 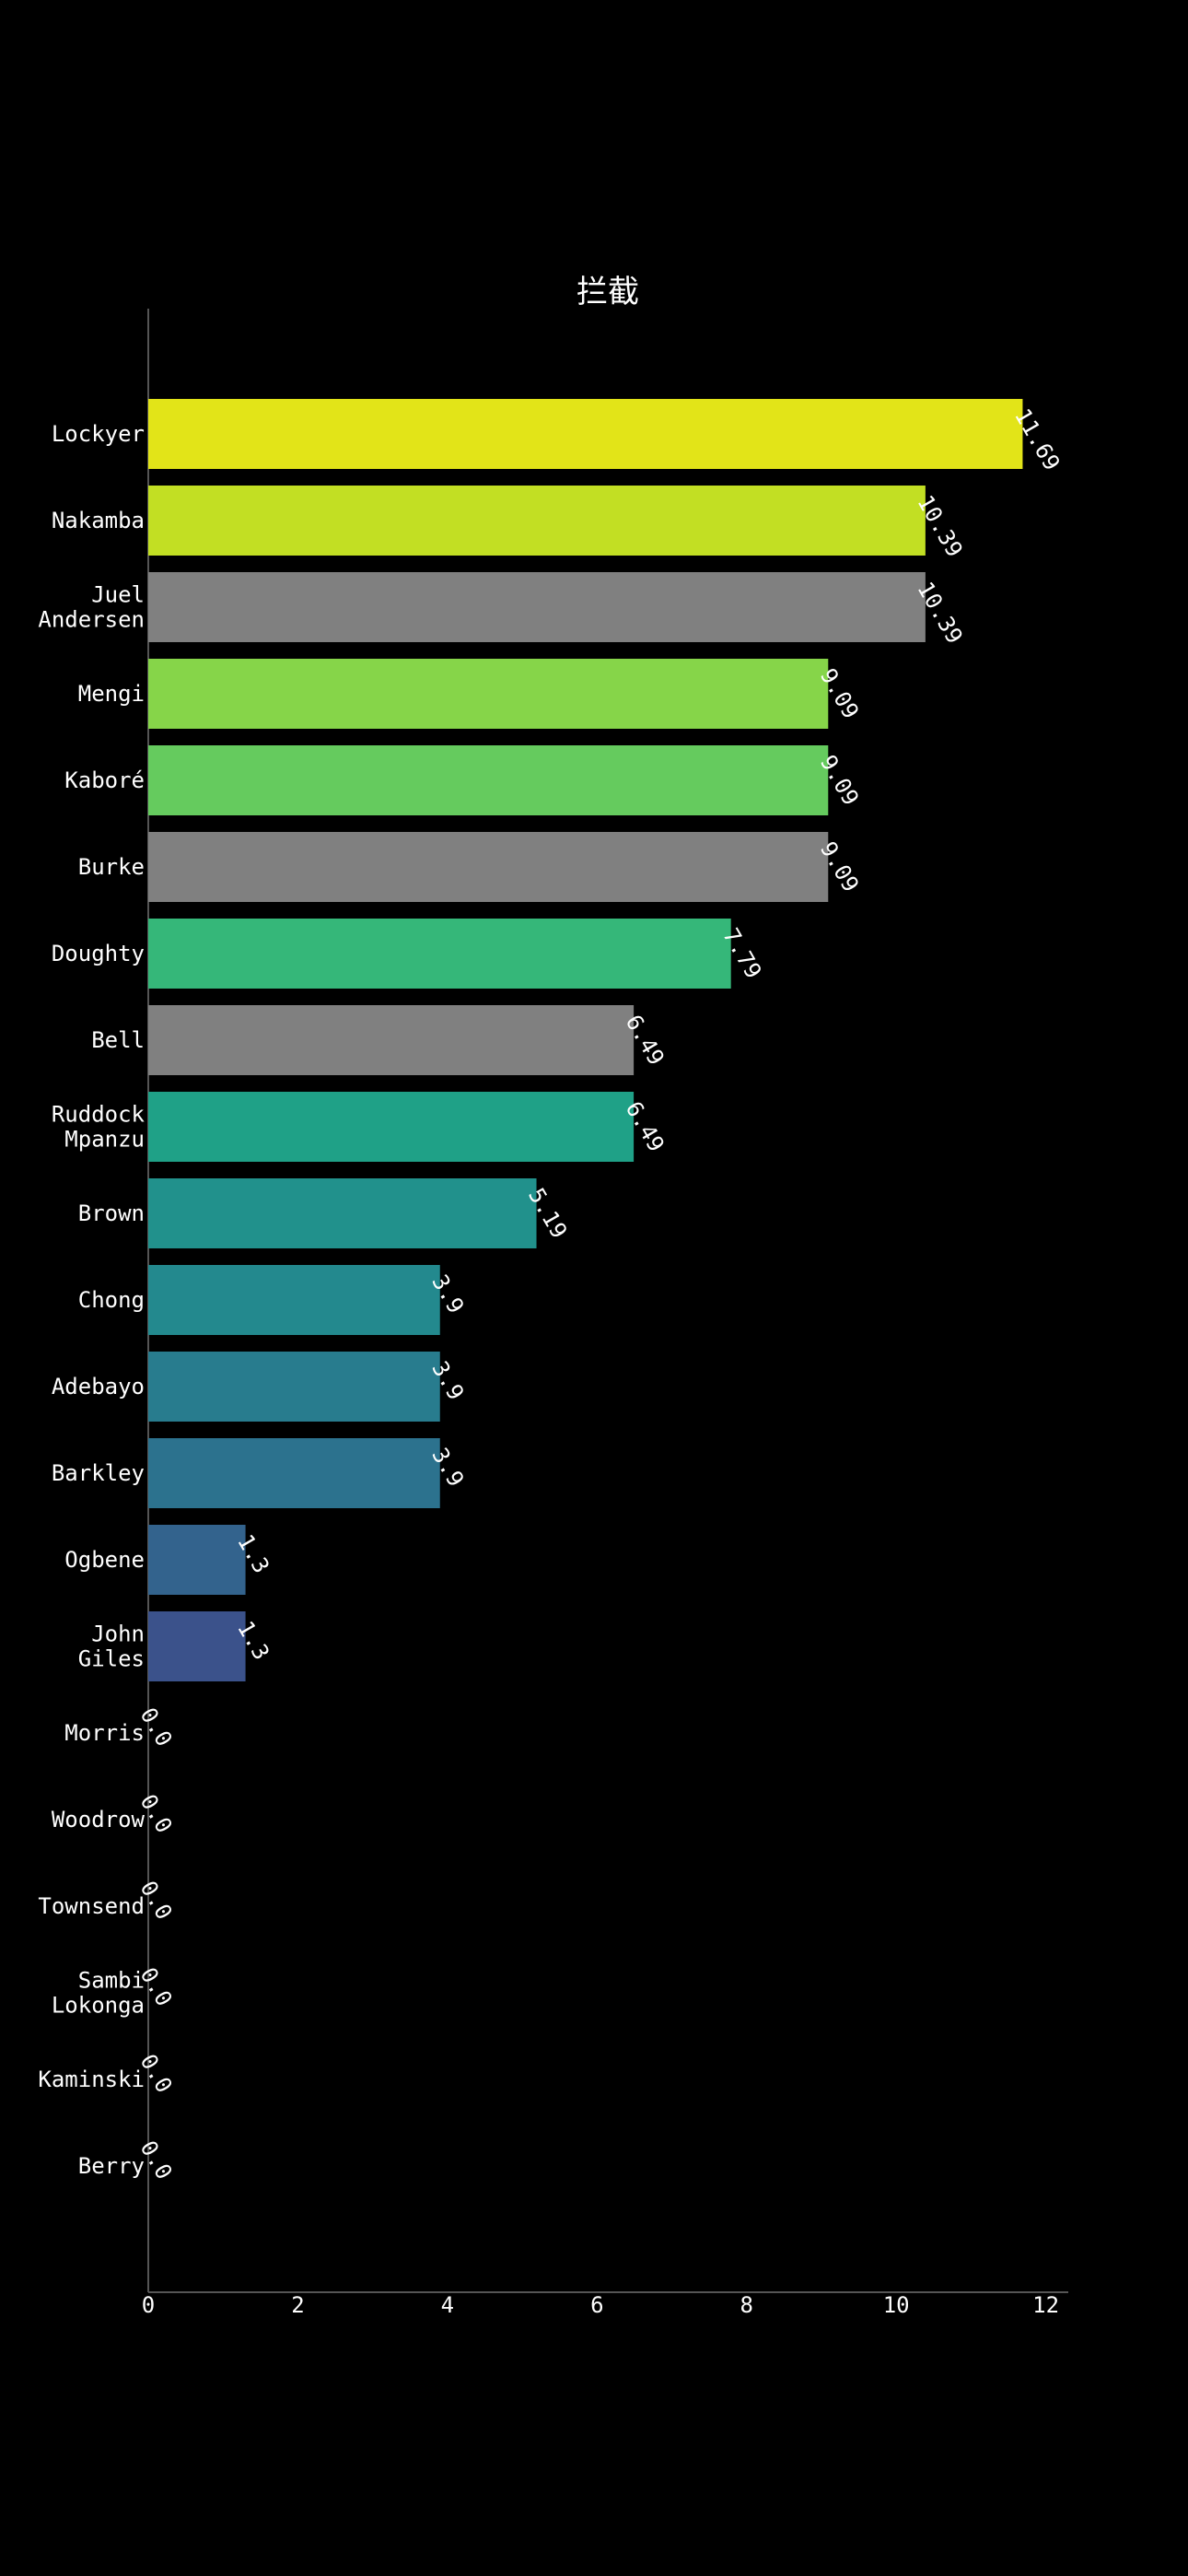 I want to click on category-label: Bell, so click(x=118, y=1040).